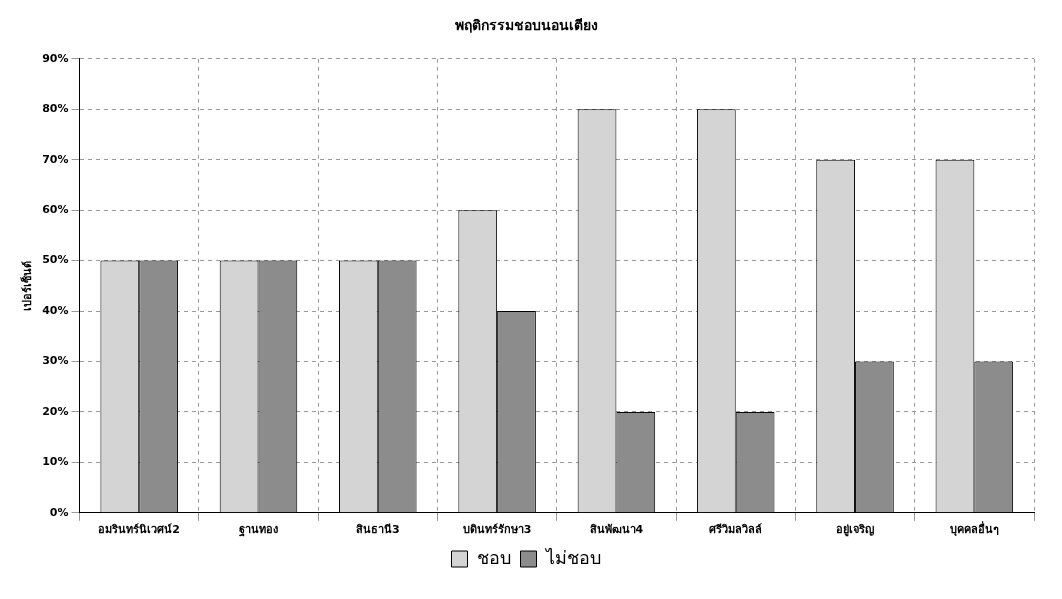 The height and width of the screenshot is (599, 1062). Describe the element at coordinates (55, 109) in the screenshot. I see `y-tick-label: 80%` at that location.